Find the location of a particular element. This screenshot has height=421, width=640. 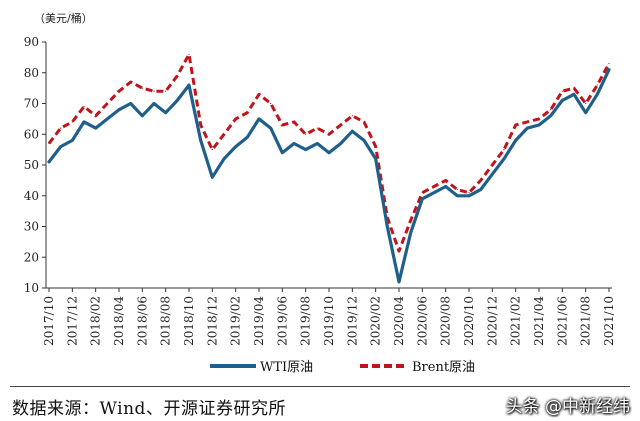

x-tick-label: 2017/12 is located at coordinates (72, 321).